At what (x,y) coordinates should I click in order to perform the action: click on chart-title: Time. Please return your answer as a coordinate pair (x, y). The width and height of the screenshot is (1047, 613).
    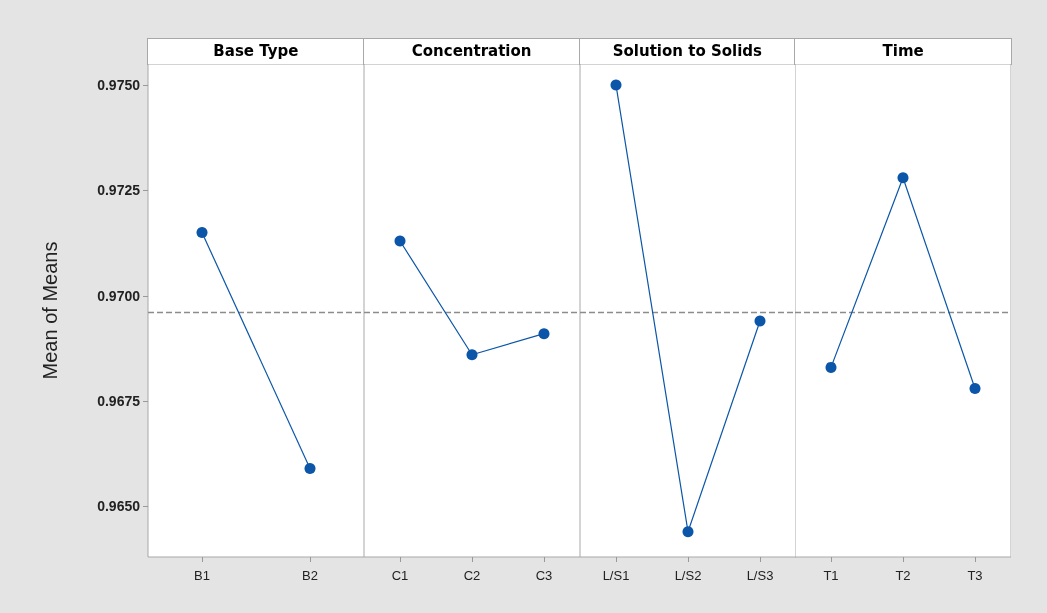
    Looking at the image, I should click on (903, 51).